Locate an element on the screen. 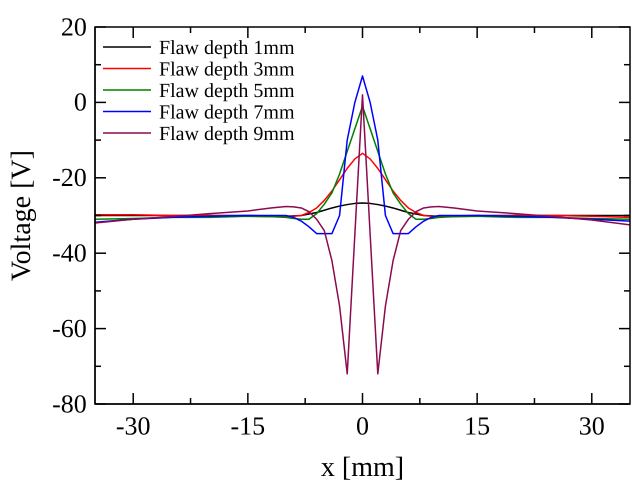 The width and height of the screenshot is (632, 484). y-tick-label: 0 is located at coordinates (80, 102).